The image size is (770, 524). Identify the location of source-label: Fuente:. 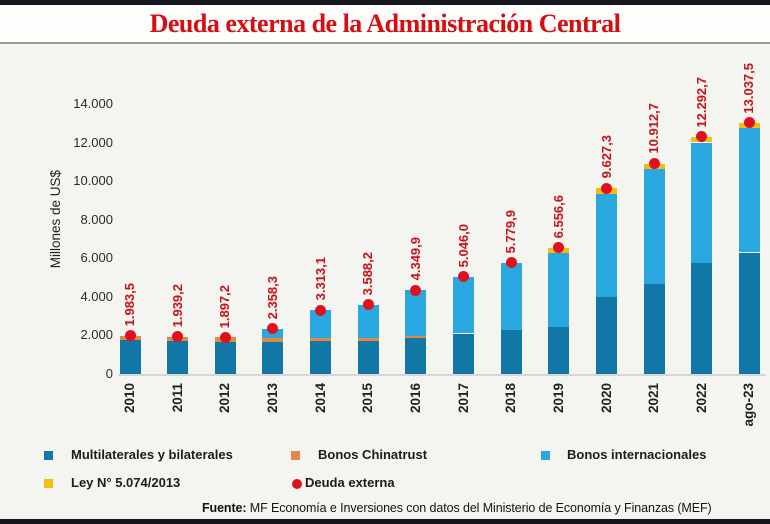
(224, 508).